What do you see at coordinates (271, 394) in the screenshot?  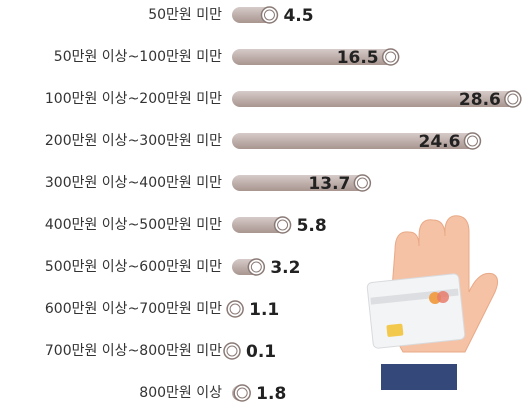 I see `value-label: 1.8` at bounding box center [271, 394].